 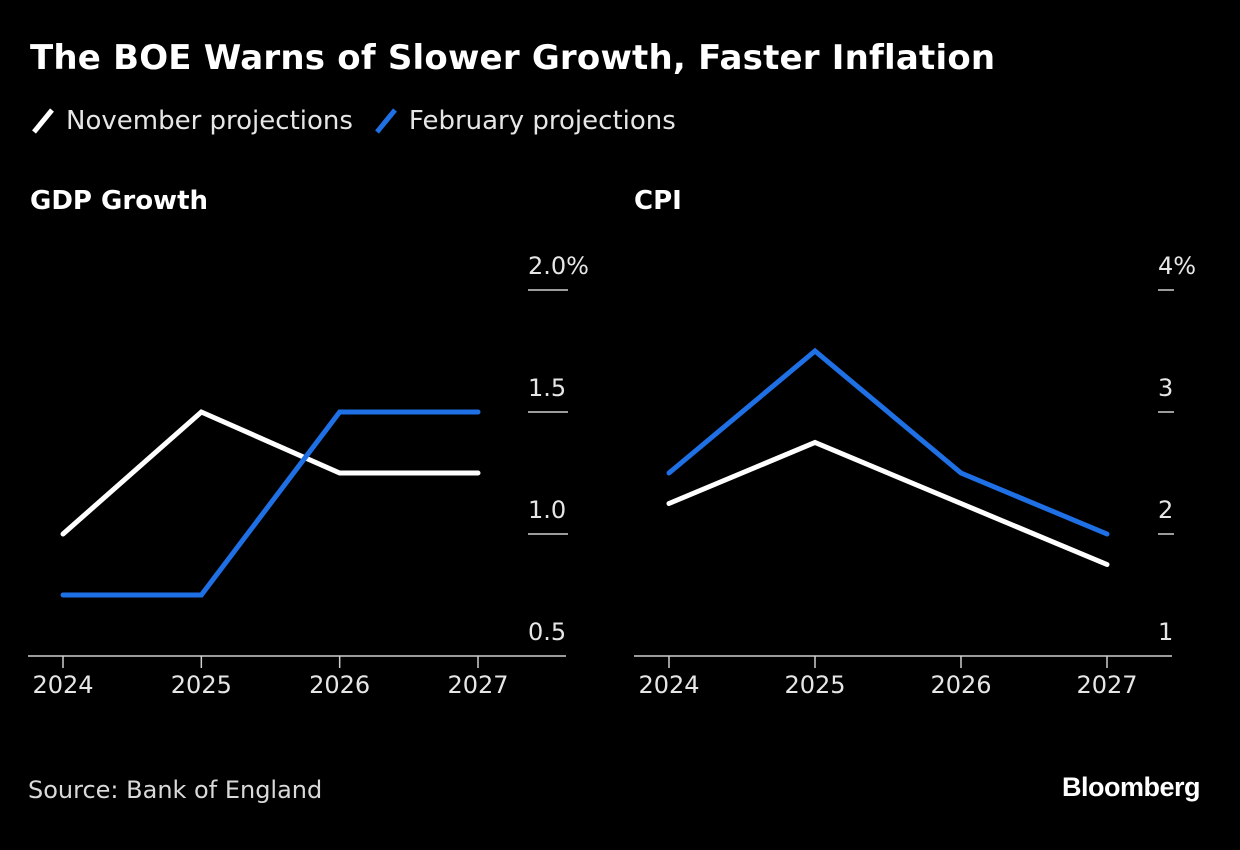 What do you see at coordinates (547, 632) in the screenshot?
I see `y-tick-label: 0.5` at bounding box center [547, 632].